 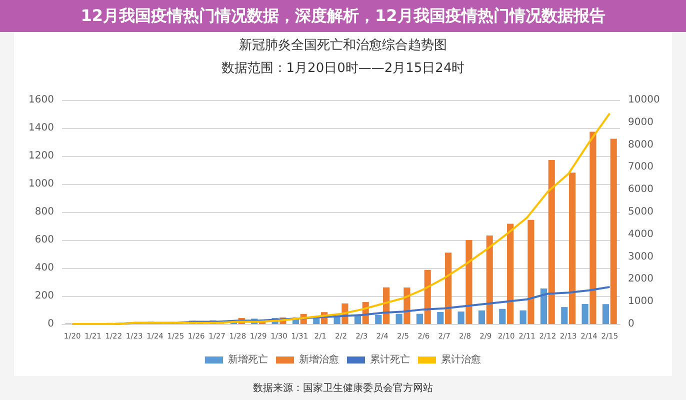 I want to click on y-tick-label: 0, so click(x=51, y=324).